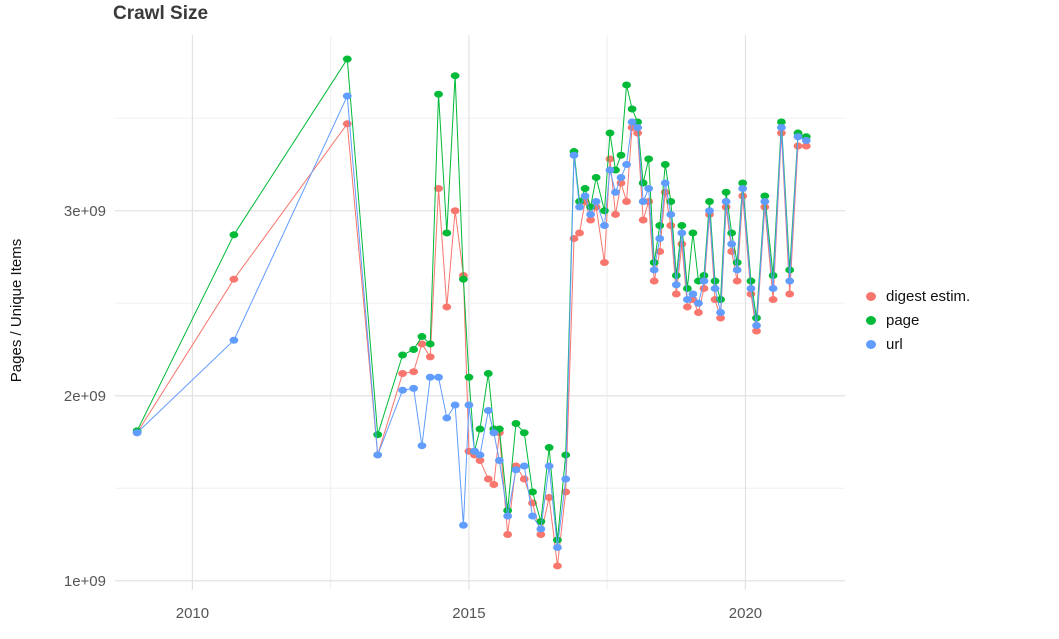 The height and width of the screenshot is (639, 1059). I want to click on y-axis-label-wrap: Pages / Unique Items, so click(17, 310).